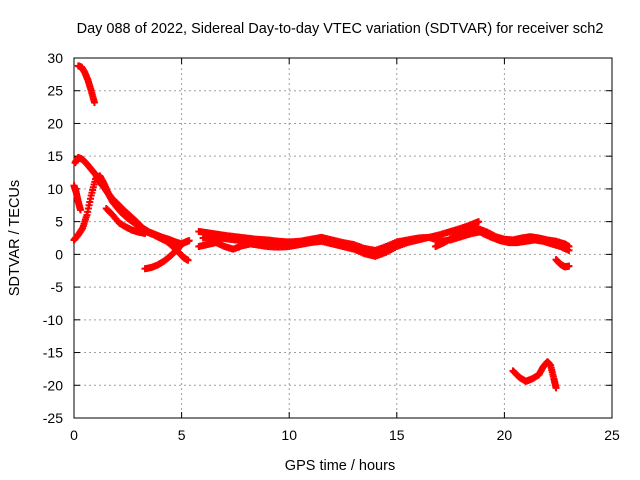 The width and height of the screenshot is (640, 480). I want to click on y-tick-label: -15, so click(53, 353).